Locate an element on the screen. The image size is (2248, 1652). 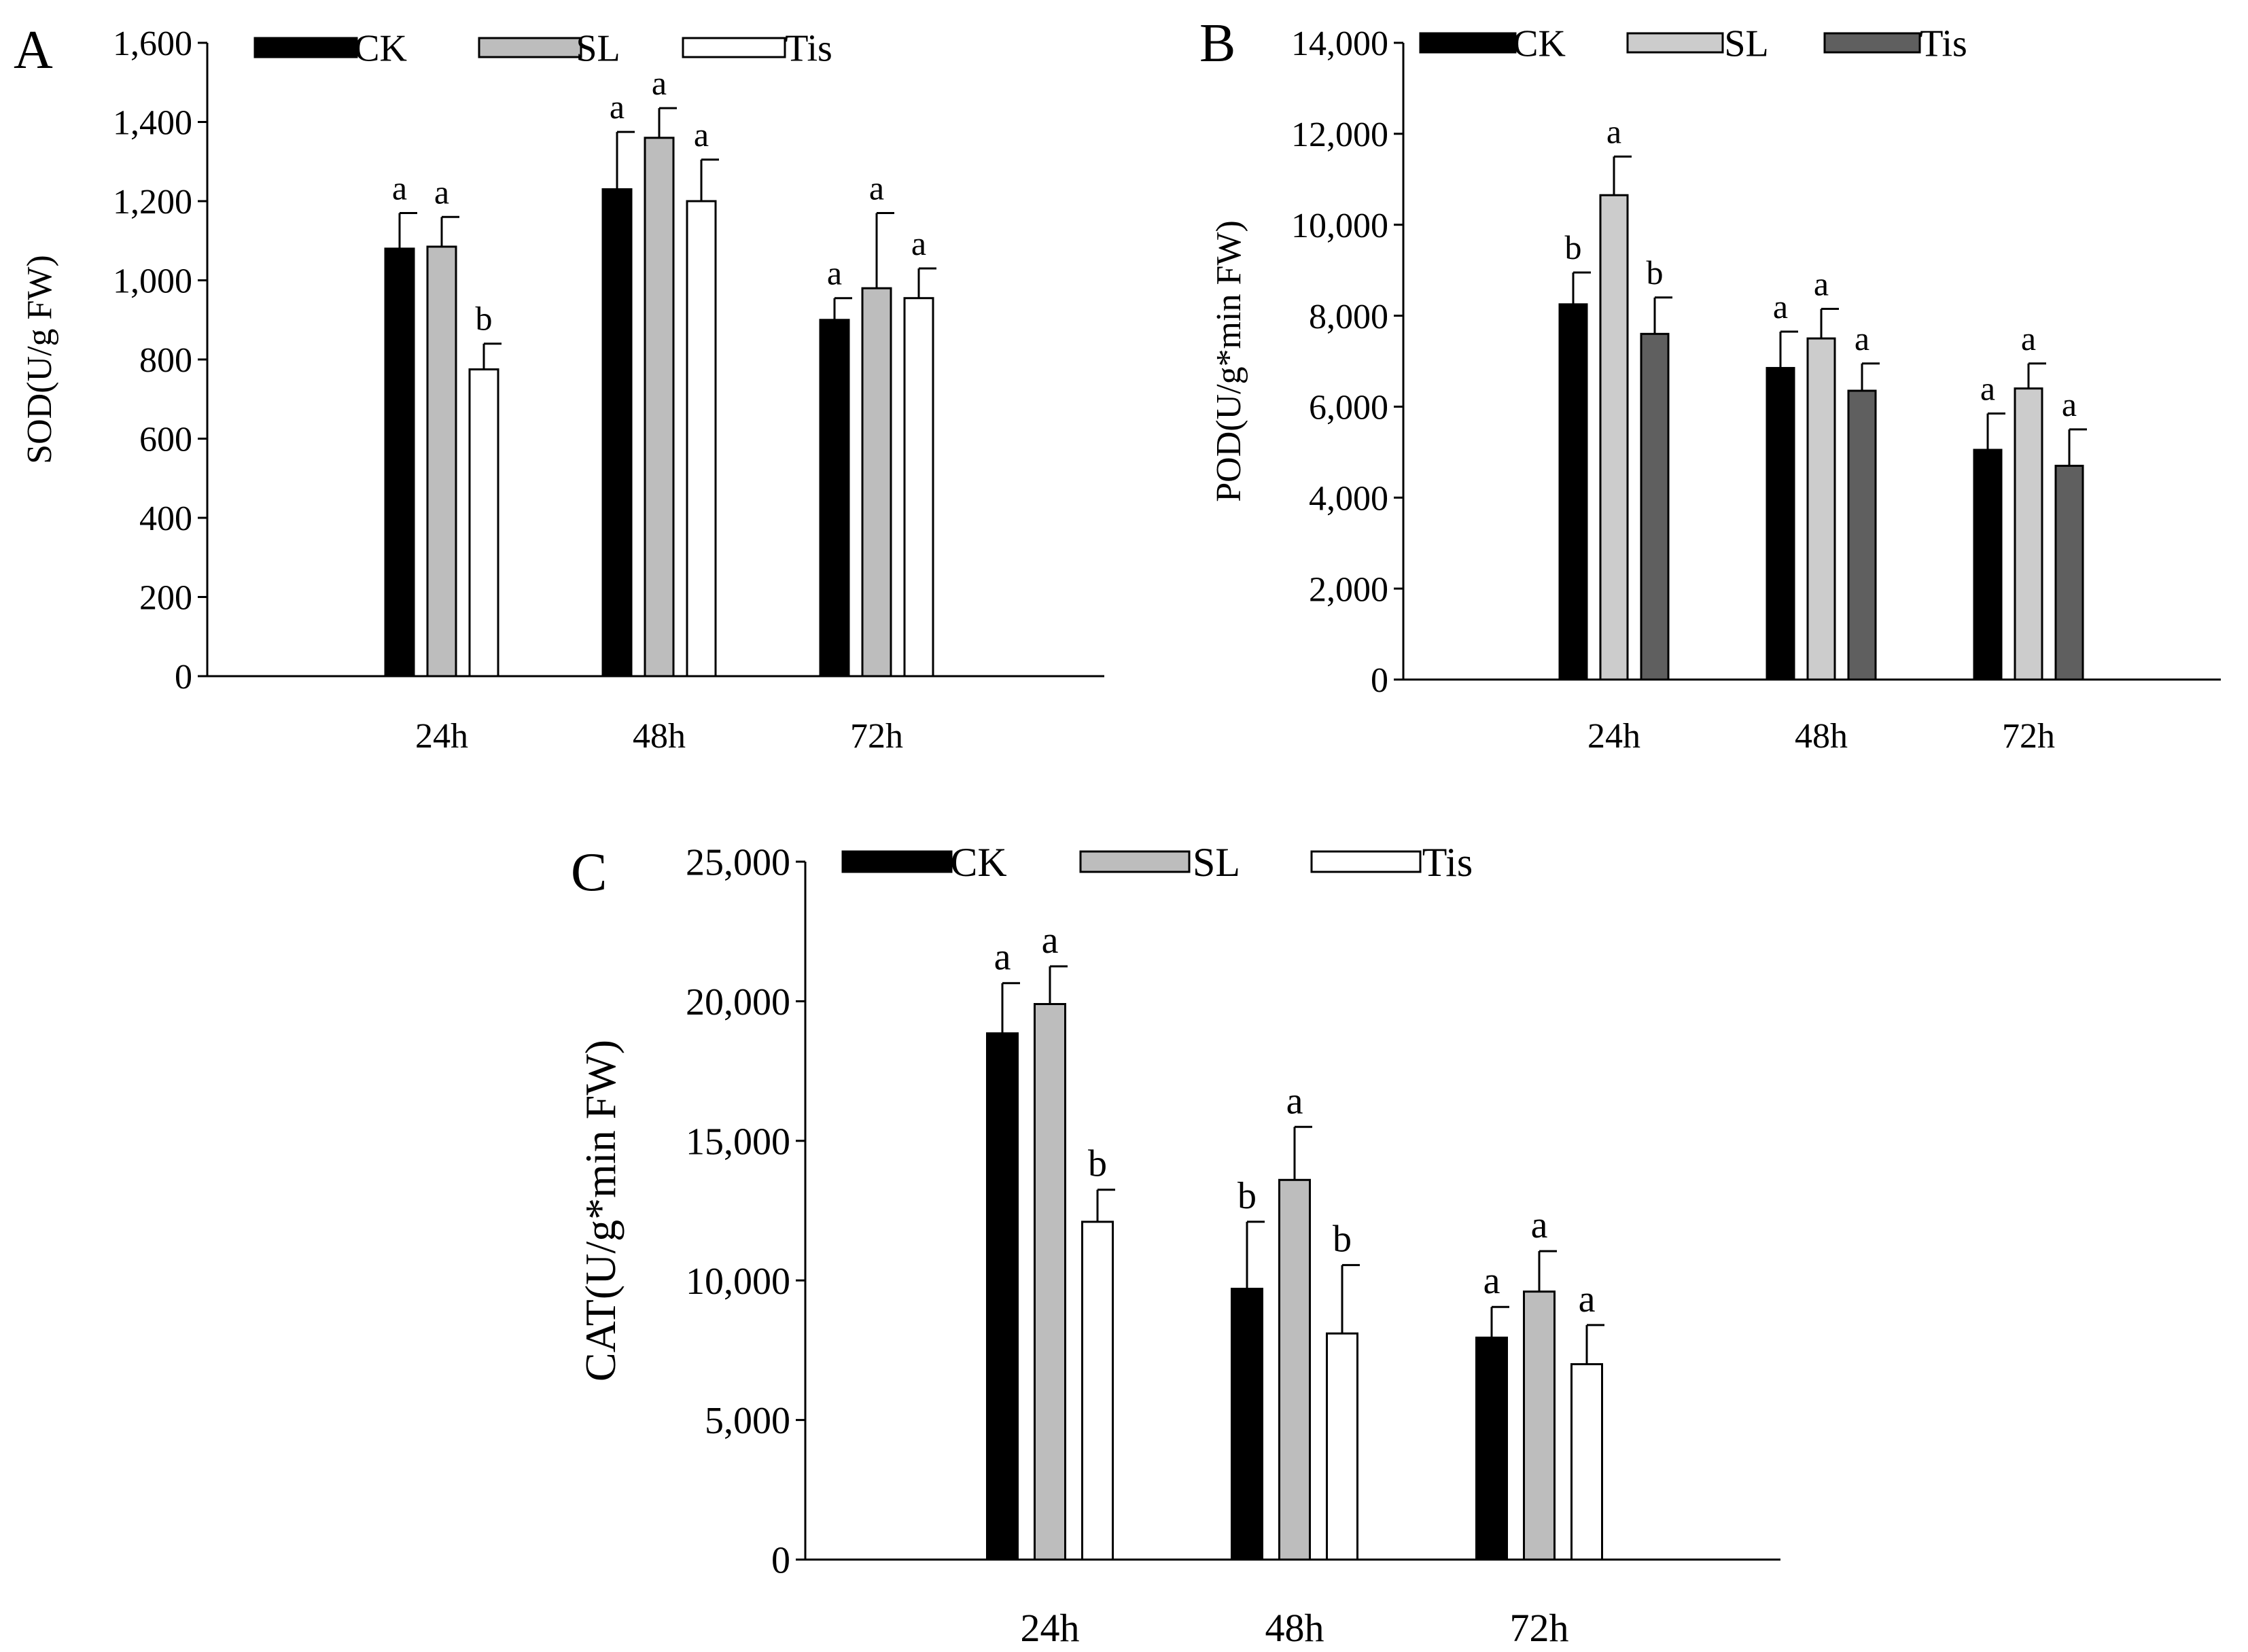
y-tick-label: 200 is located at coordinates (165, 598).